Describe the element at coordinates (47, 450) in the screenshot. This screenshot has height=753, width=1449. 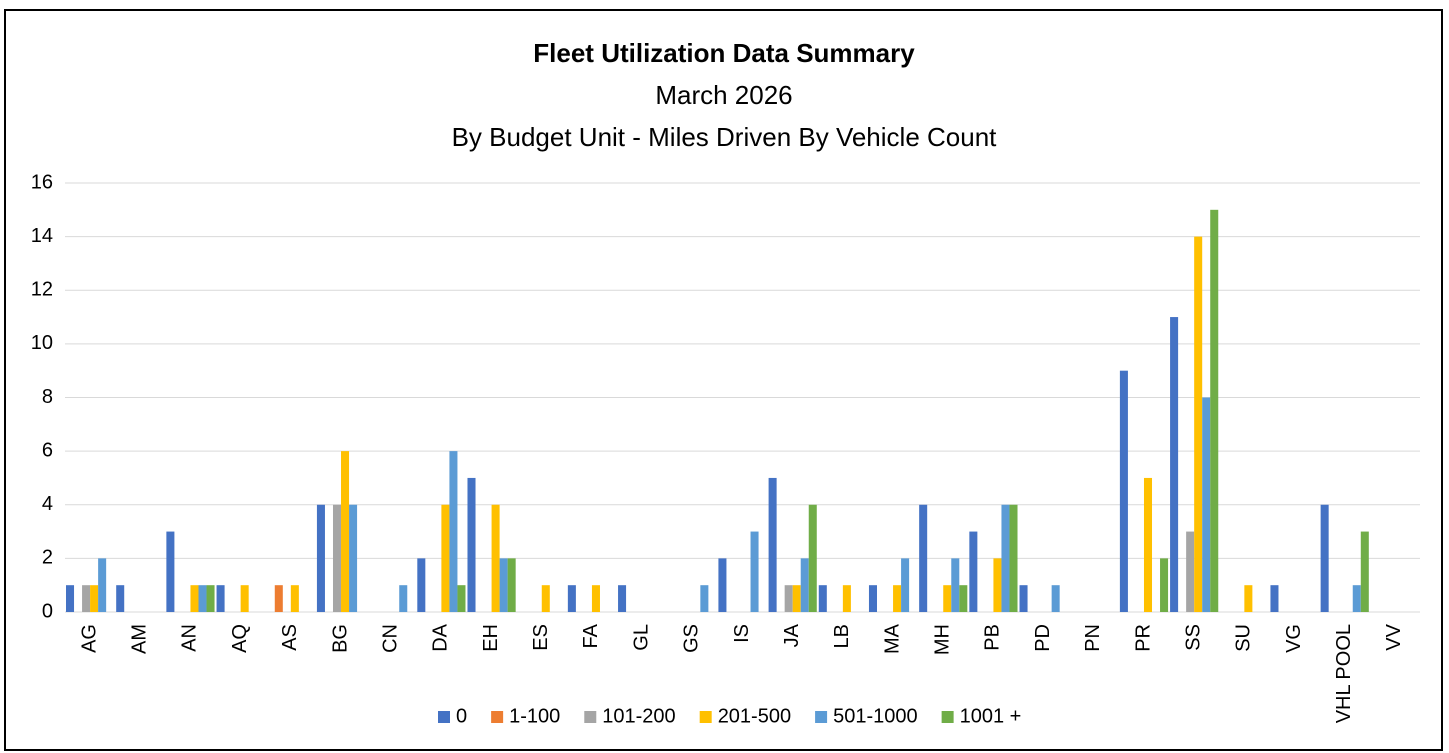
I see `y-tick-label: 6` at that location.